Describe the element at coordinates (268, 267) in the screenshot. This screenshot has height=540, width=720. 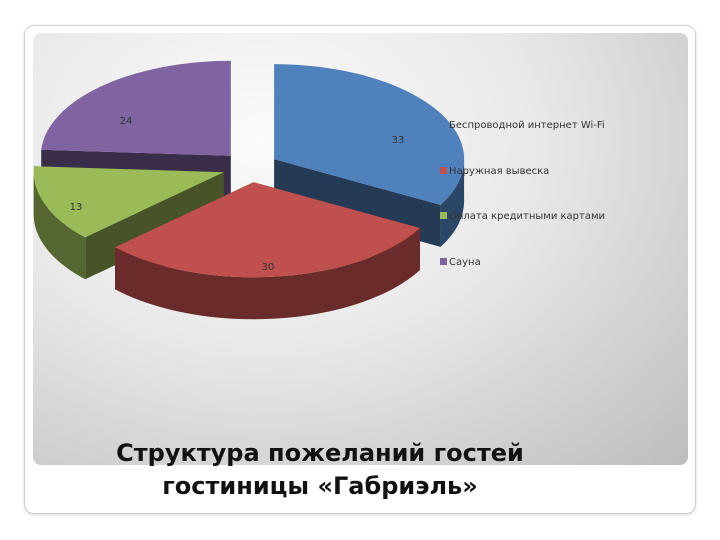
I see `data-label-2: 30` at that location.